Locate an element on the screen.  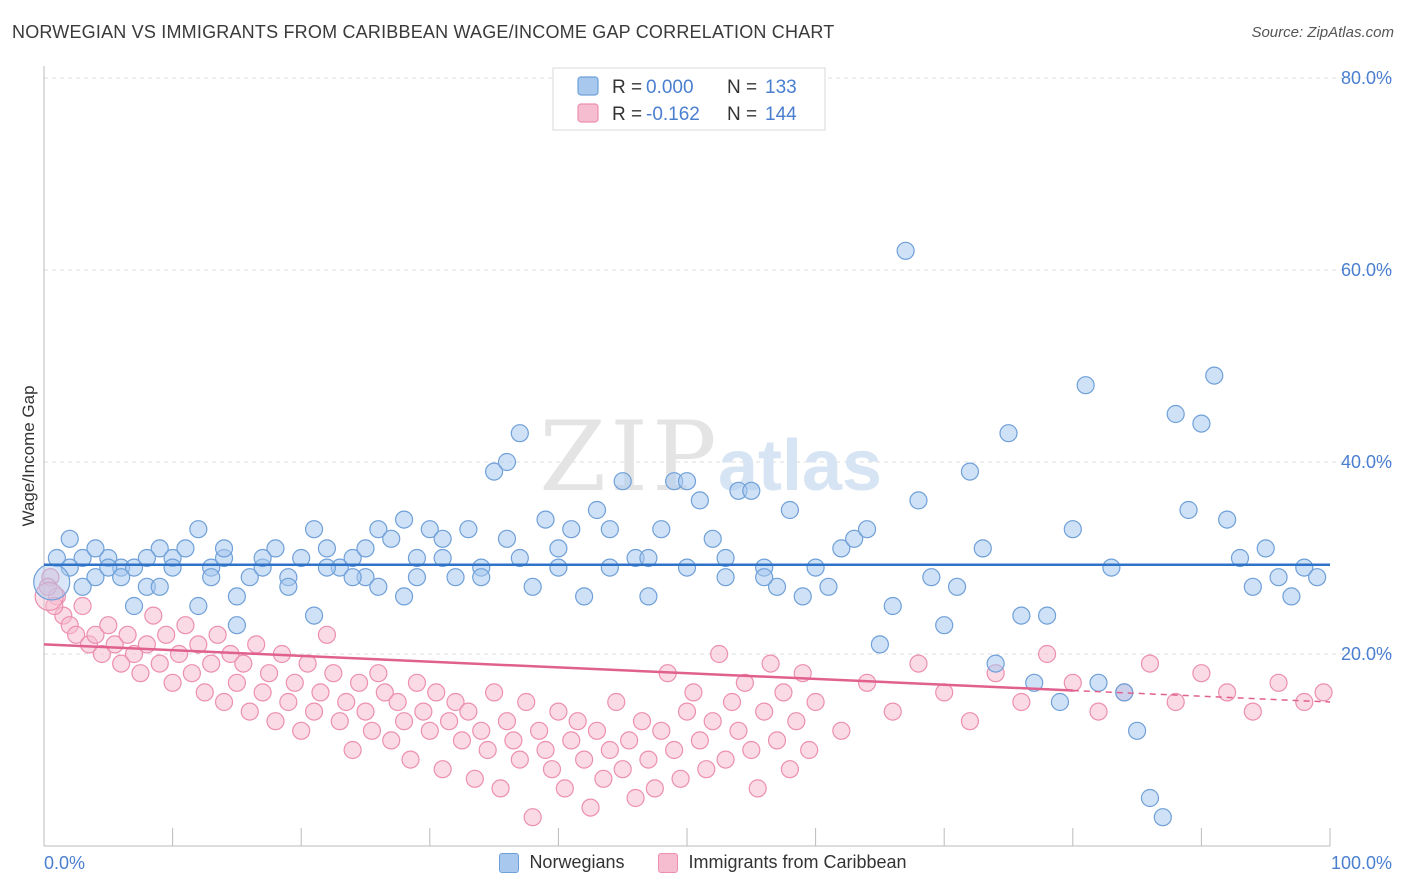
legend-top-swatch is located at coordinates (588, 86).